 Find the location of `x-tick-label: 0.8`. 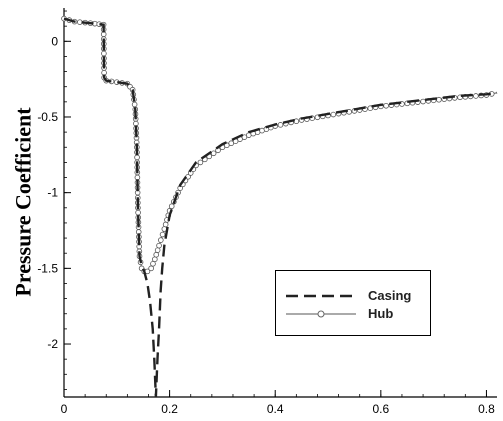

x-tick-label: 0.8 is located at coordinates (486, 409).